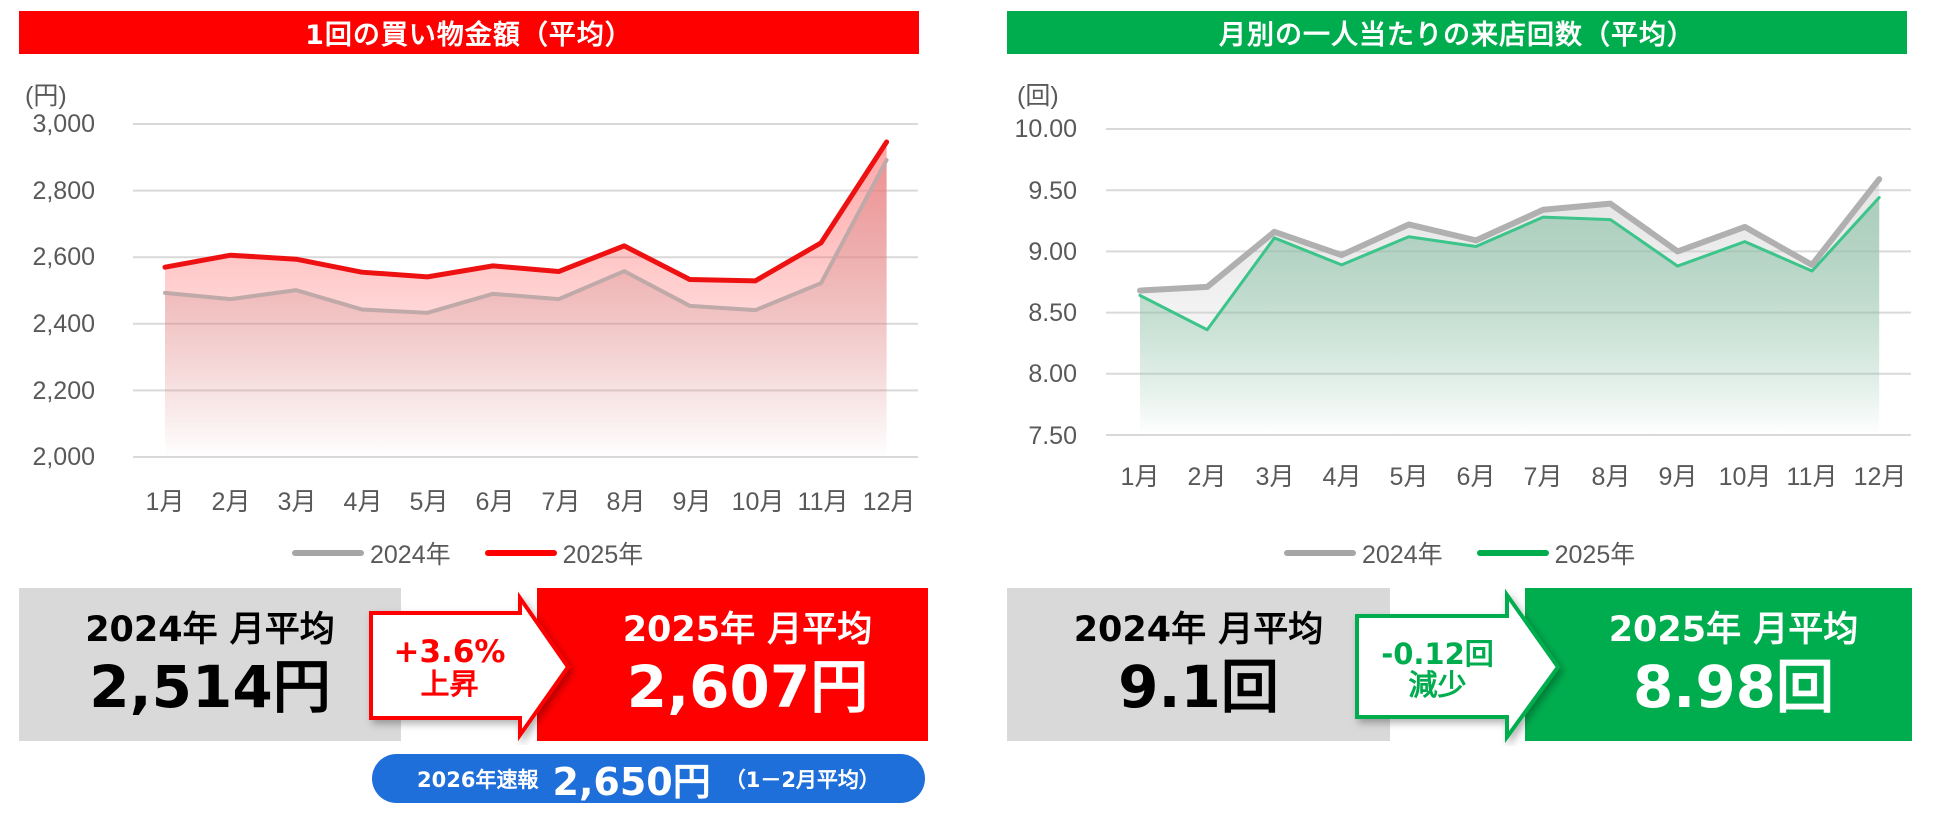 This screenshot has height=824, width=1950. Describe the element at coordinates (747, 686) in the screenshot. I see `avg-2025-value: 2,607円` at that location.